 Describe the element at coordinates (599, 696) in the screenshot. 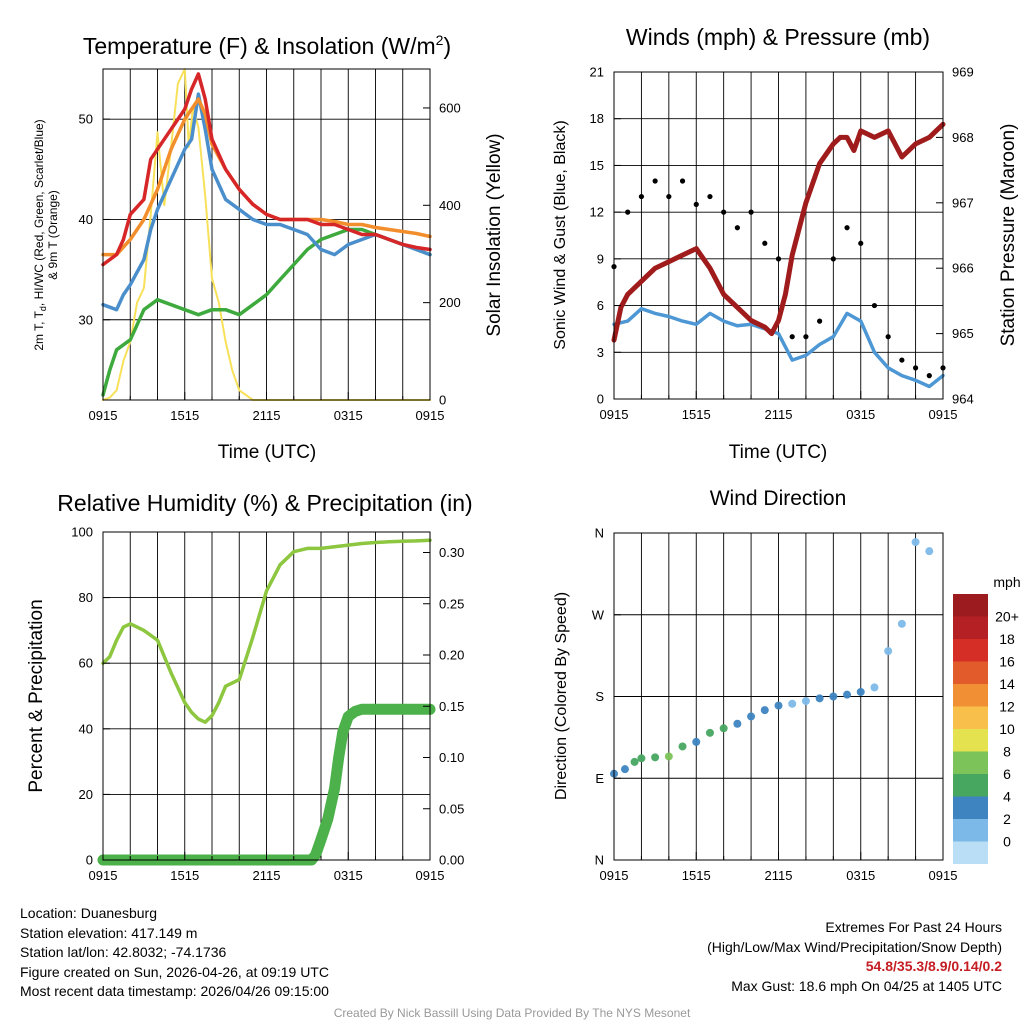

I see `y-tick-label: S` at that location.